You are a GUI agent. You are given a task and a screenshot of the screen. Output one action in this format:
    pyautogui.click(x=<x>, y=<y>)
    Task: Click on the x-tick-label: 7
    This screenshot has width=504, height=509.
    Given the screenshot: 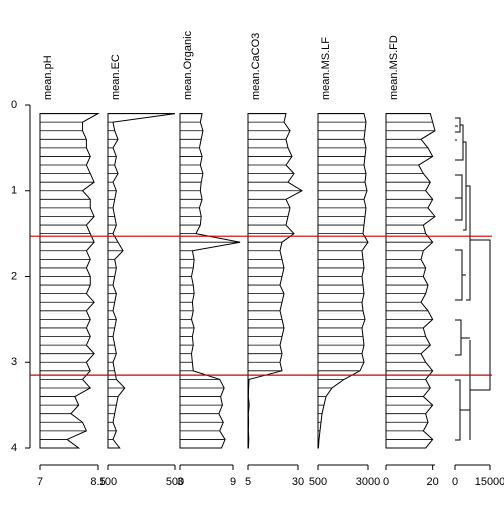 What is the action you would take?
    pyautogui.click(x=40, y=482)
    